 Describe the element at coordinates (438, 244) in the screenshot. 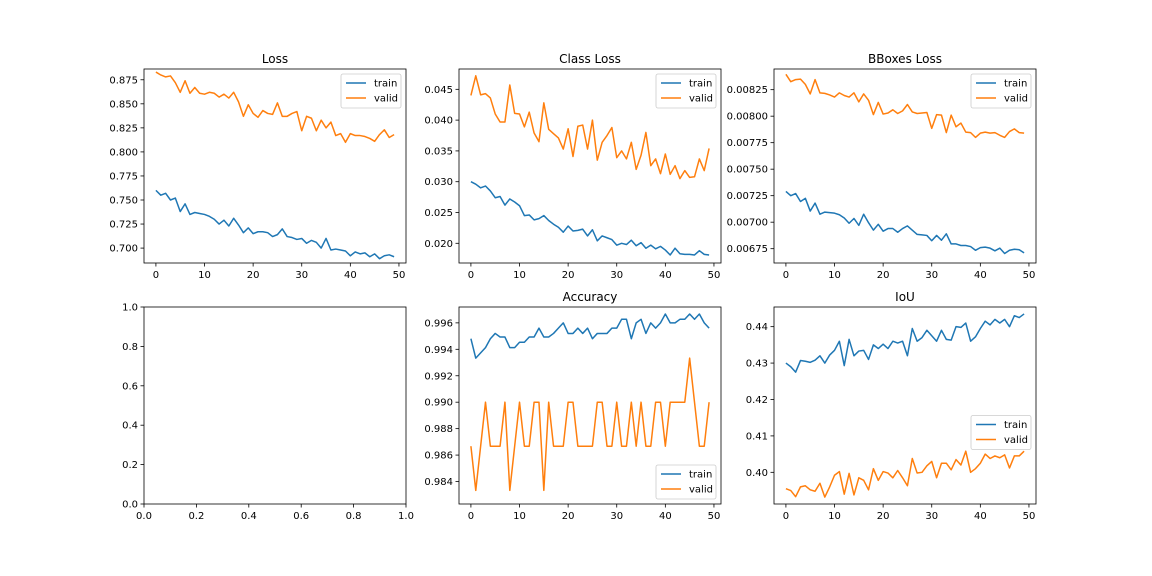

I see `y-tick-label: 0.020` at that location.